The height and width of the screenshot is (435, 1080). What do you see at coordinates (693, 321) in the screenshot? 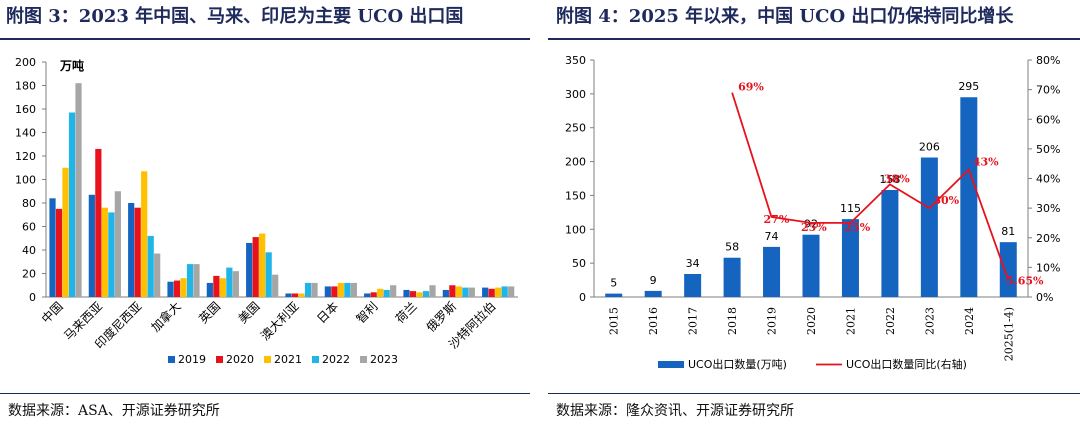
I see `right-category-label: 2017` at bounding box center [693, 321].